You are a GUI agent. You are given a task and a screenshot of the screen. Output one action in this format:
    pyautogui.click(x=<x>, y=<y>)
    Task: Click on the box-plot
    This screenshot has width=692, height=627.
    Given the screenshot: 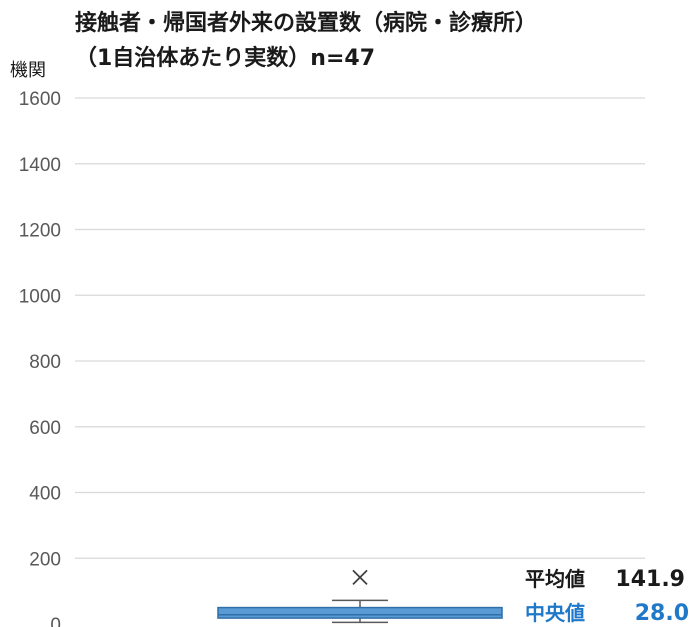 What is the action you would take?
    pyautogui.click(x=360, y=596)
    